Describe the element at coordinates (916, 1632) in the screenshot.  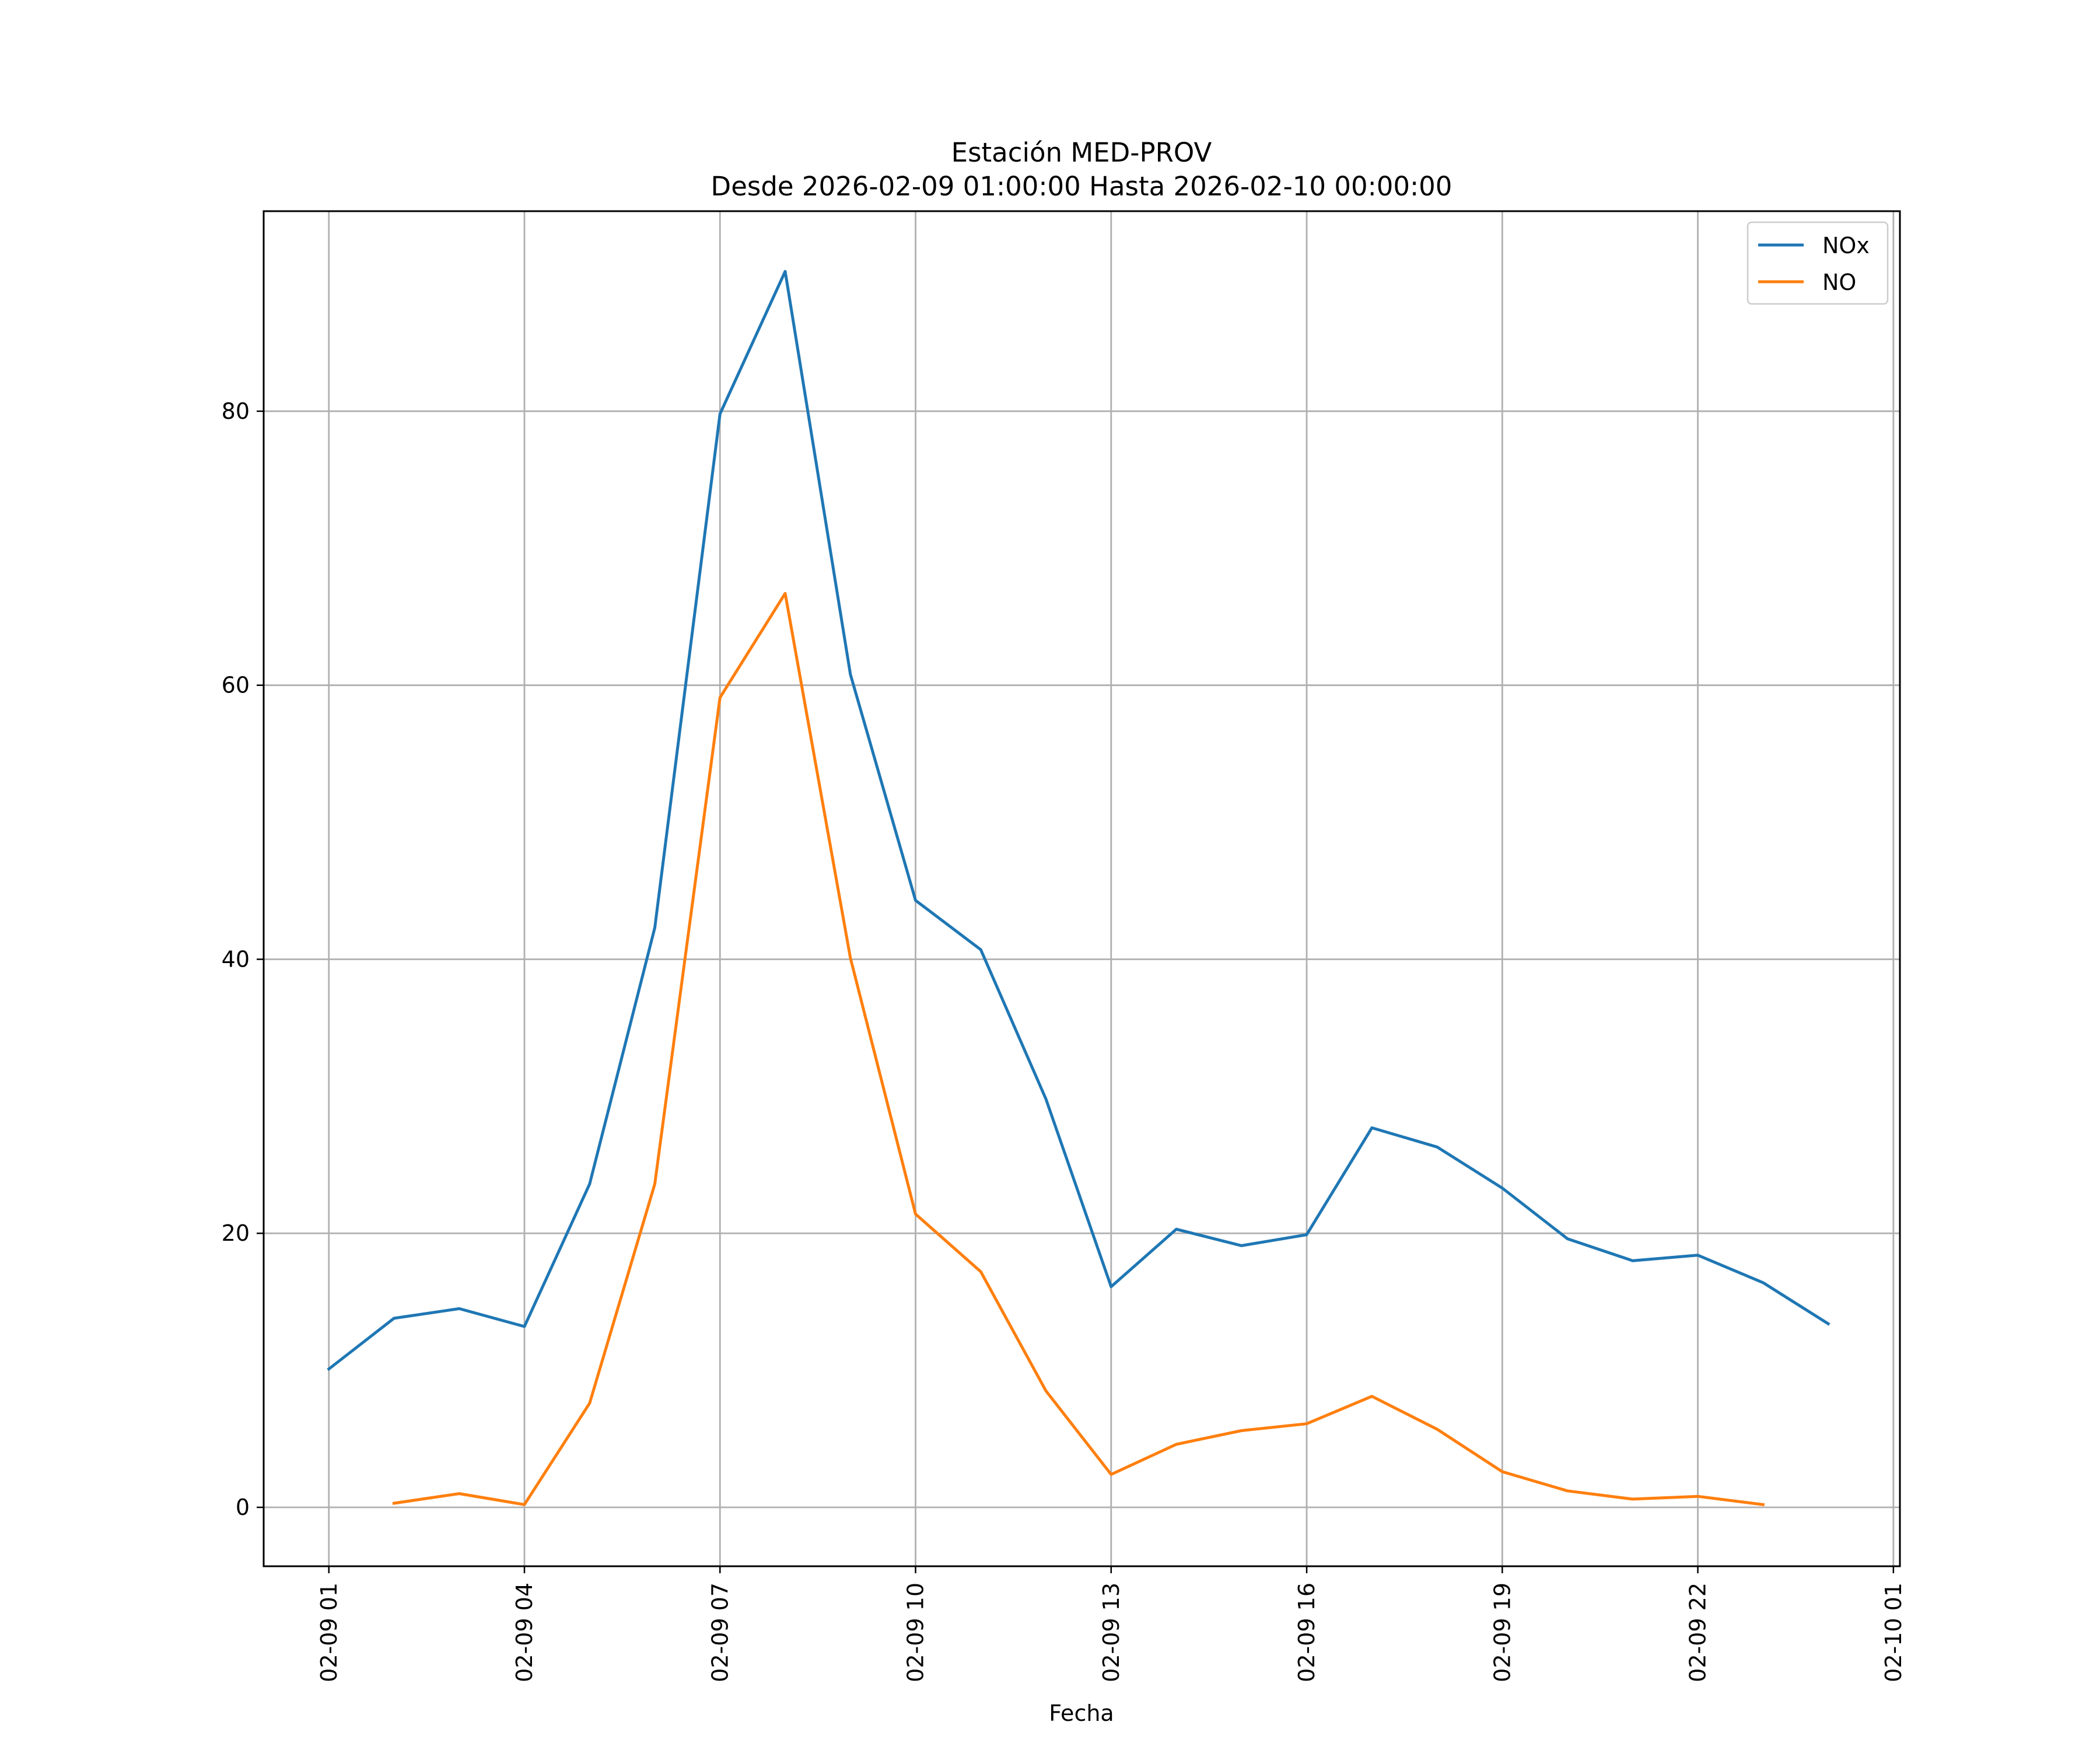
I see `x-tick-label: 02-09 10` at that location.